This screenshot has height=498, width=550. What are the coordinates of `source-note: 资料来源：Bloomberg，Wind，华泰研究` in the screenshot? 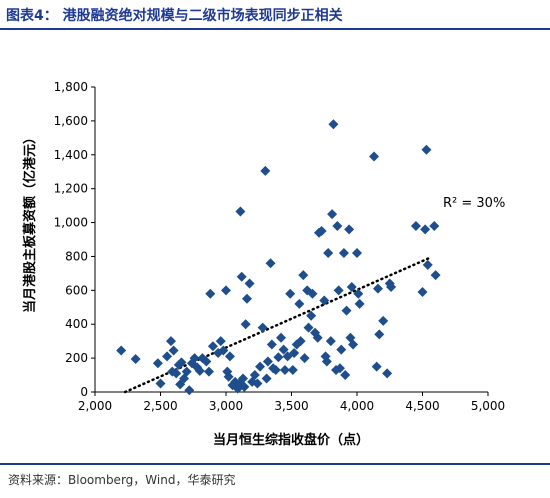 It's located at (122, 480).